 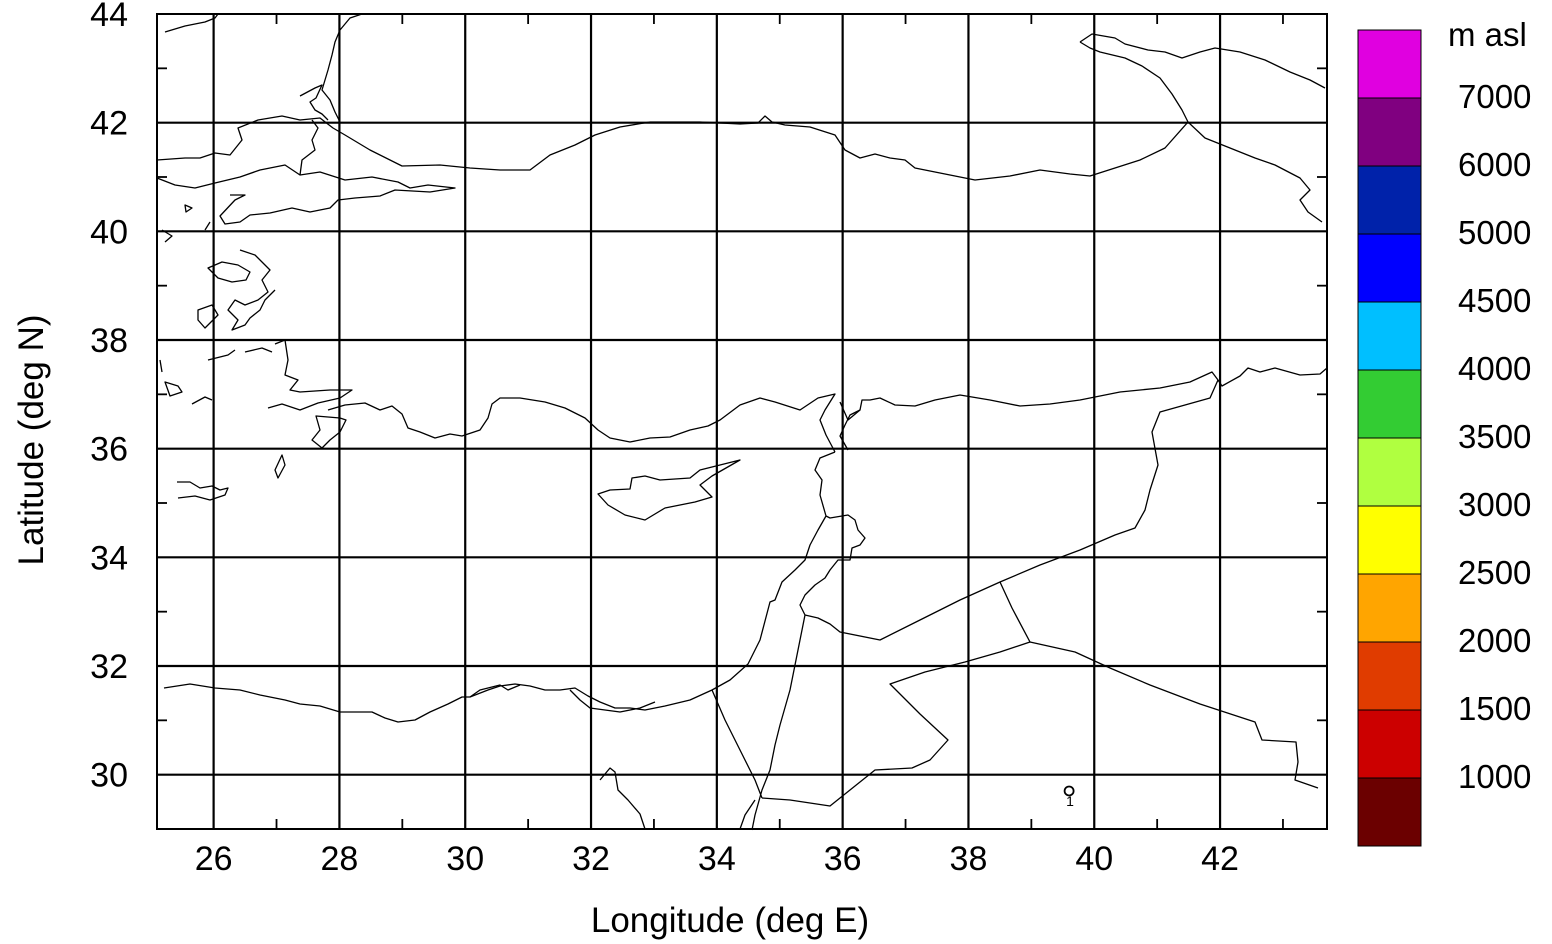 I want to click on y-tick-label: 36, so click(x=109, y=450).